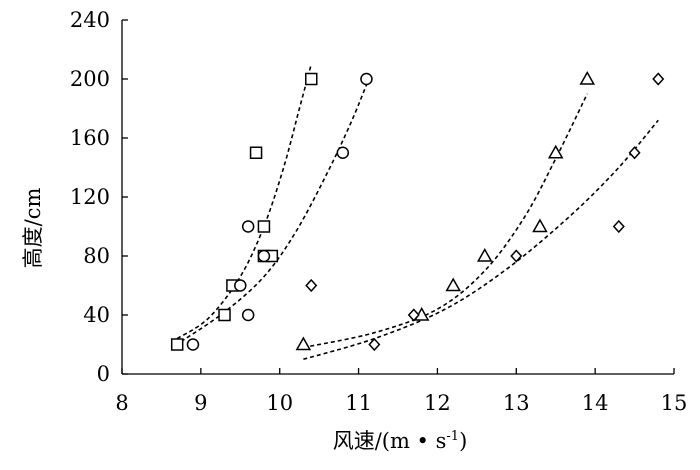 The height and width of the screenshot is (470, 700). I want to click on y-tick-label: 80, so click(96, 256).